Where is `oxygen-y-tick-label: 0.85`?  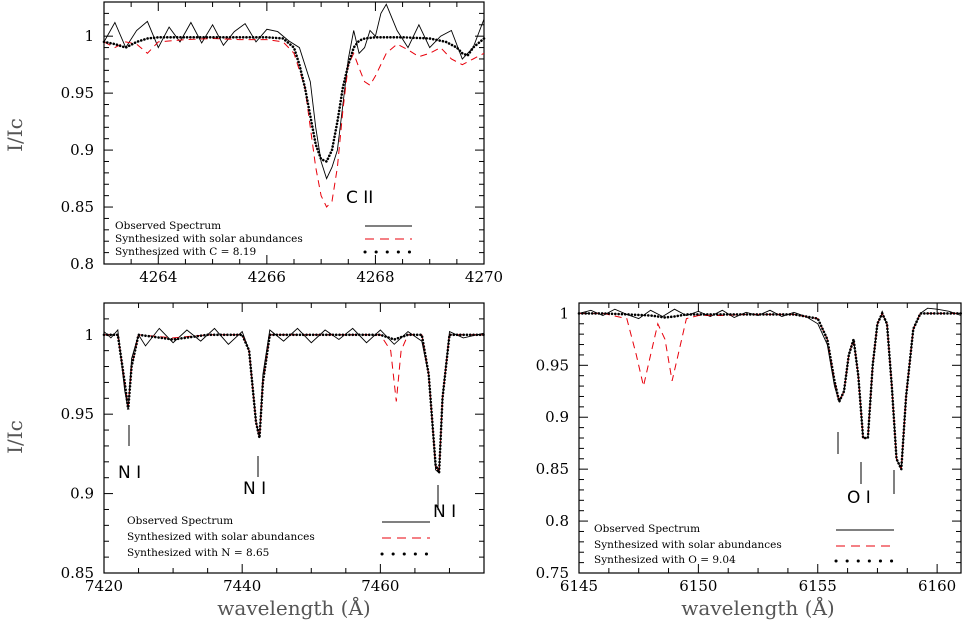 oxygen-y-tick-label: 0.85 is located at coordinates (552, 469).